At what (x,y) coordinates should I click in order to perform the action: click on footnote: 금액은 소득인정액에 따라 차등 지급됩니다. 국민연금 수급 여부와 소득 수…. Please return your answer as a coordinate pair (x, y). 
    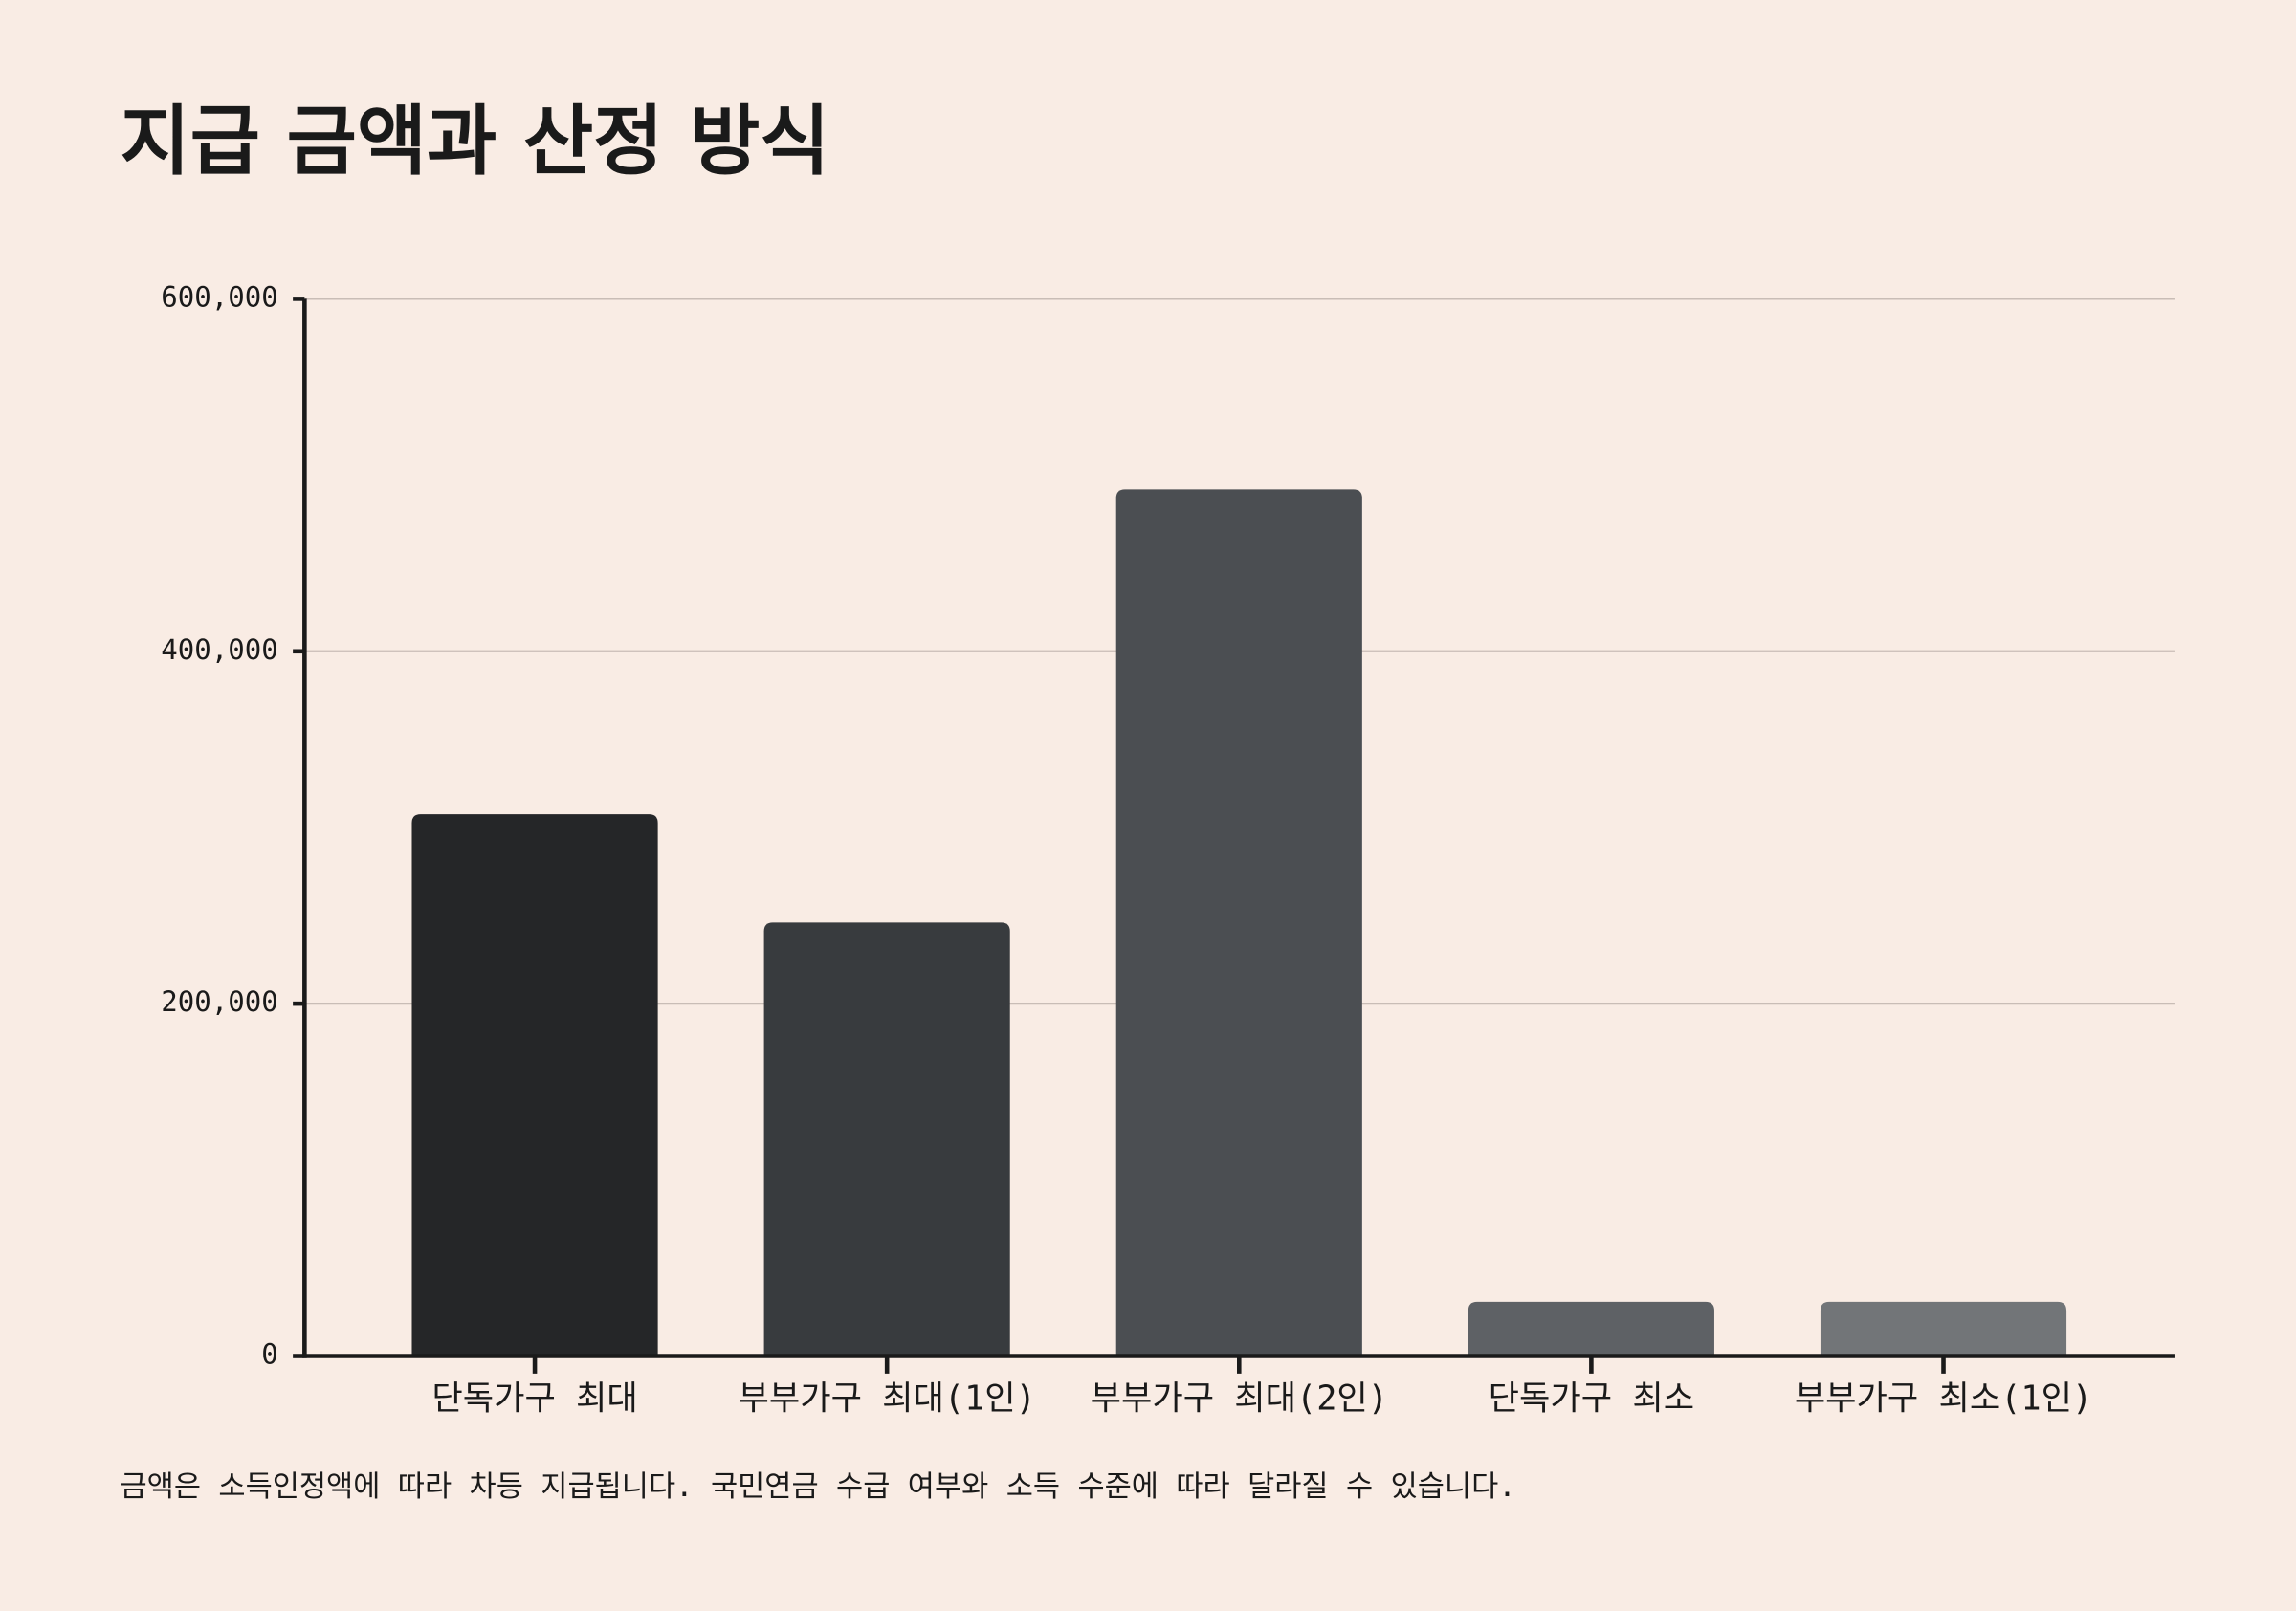
    Looking at the image, I should click on (819, 1487).